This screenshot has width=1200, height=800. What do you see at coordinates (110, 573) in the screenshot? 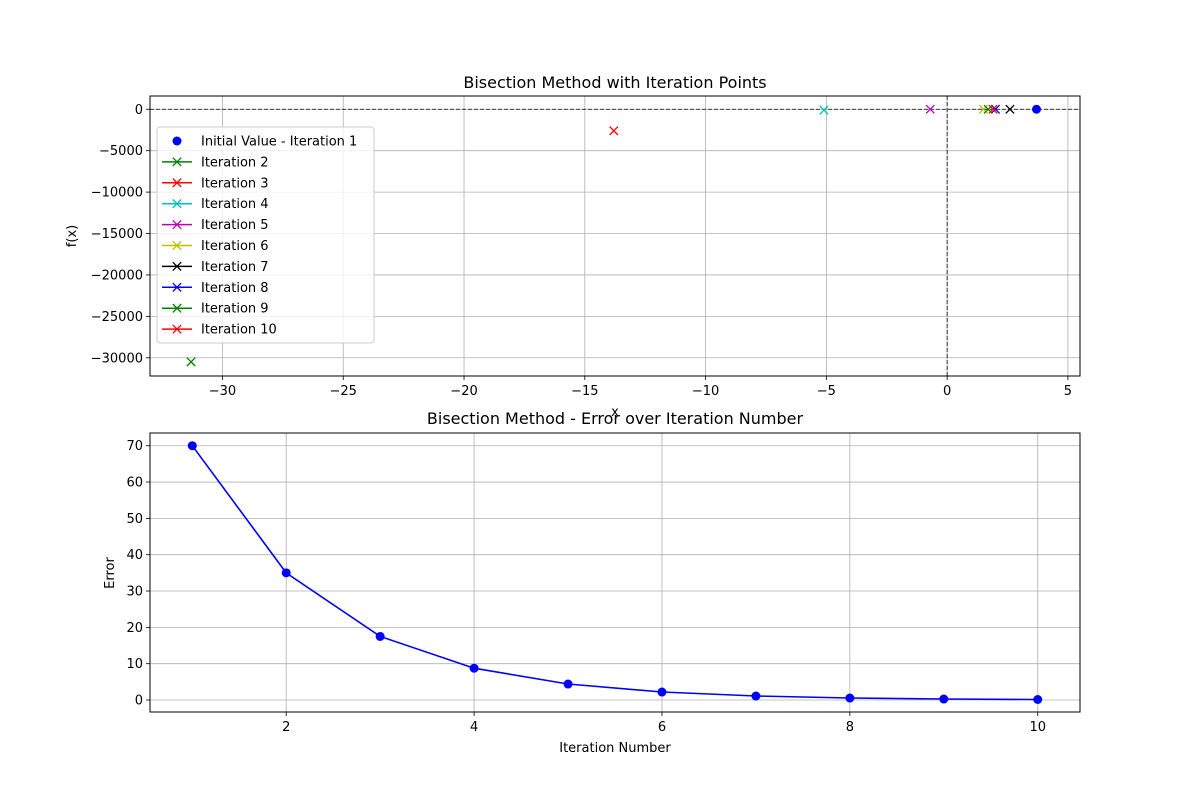
I see `y-axis-label: Error` at bounding box center [110, 573].